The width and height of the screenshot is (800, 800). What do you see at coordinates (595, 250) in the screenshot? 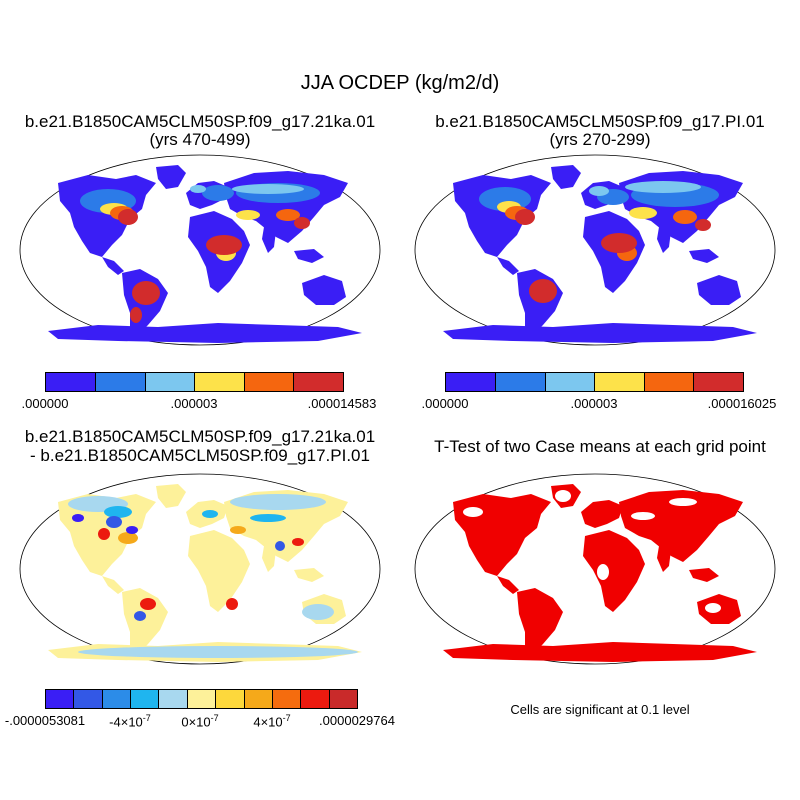
I see `map-case-b` at bounding box center [595, 250].